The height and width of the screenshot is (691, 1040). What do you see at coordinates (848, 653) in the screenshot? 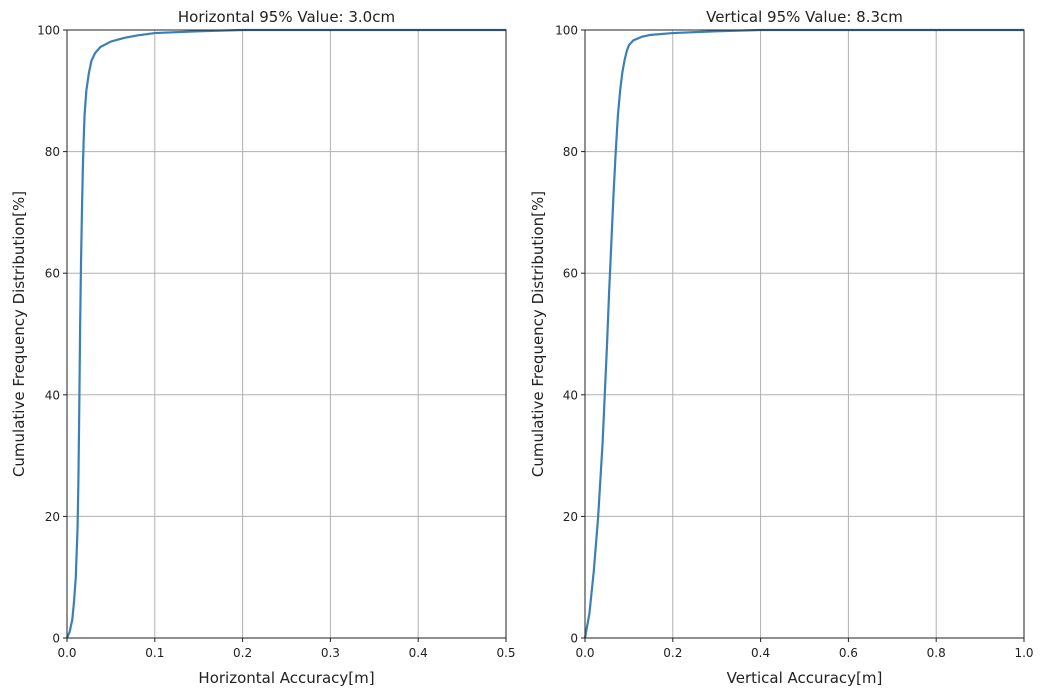
I see `x-tick-label: 0.6` at bounding box center [848, 653].